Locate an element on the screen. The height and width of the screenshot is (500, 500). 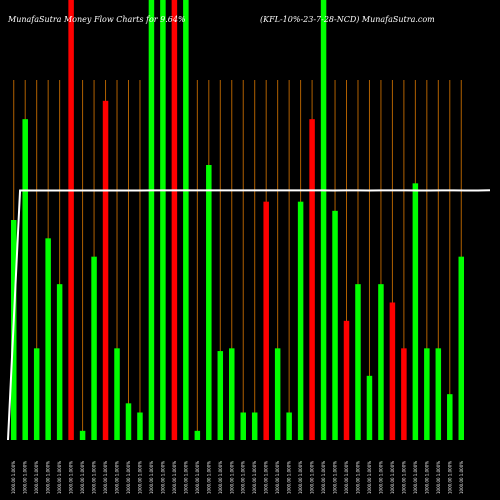
chart-header-right: (KFL-10%-23-7-28-NCD) MunafaSutra.com is located at coordinates (347, 19).